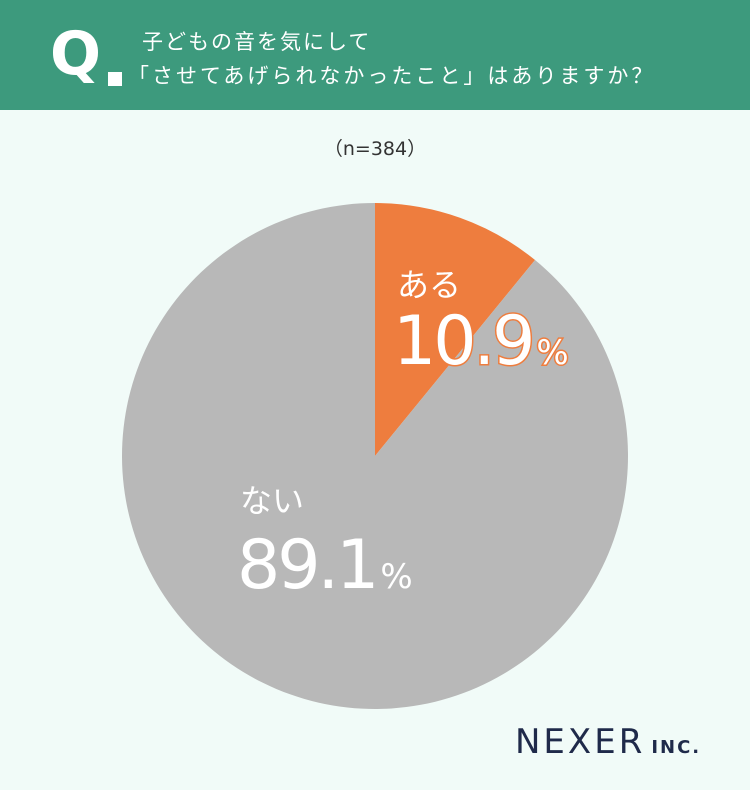  I want to click on nexer-logo: NEXER INC., so click(608, 742).